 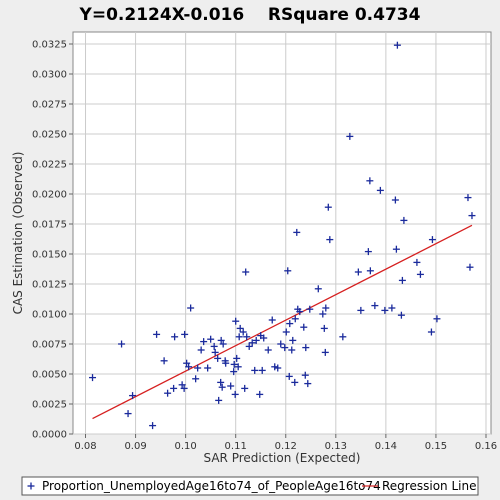 I want to click on x-tick-label: 0.08, so click(x=85, y=446).